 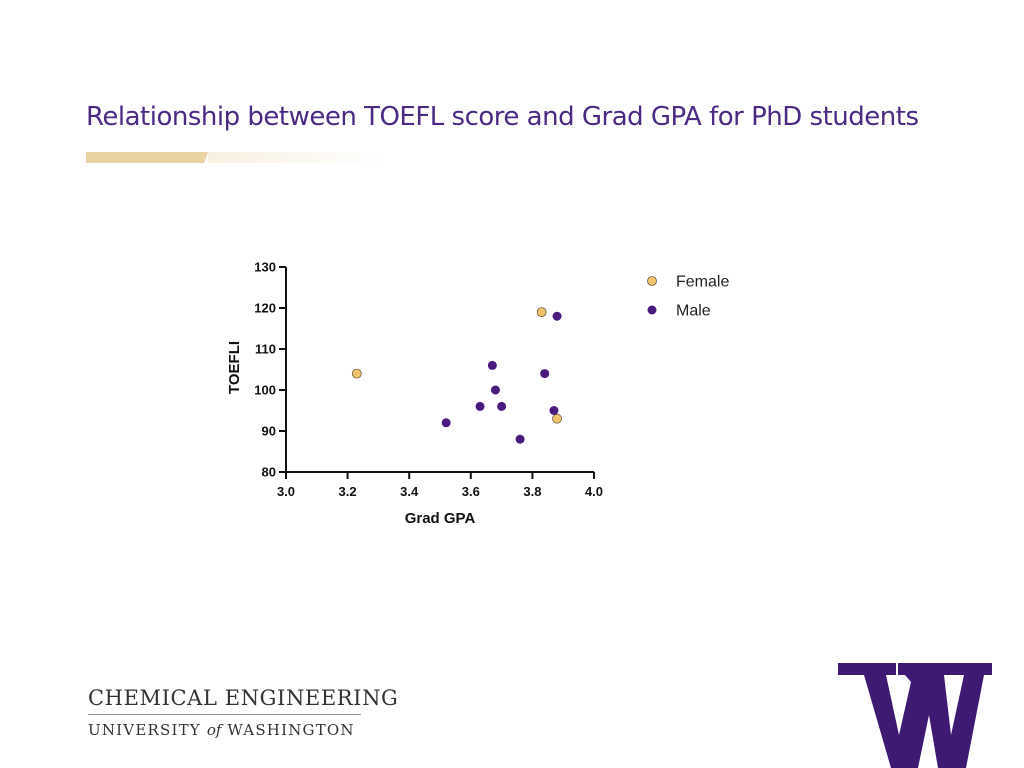 What do you see at coordinates (471, 491) in the screenshot?
I see `x-tick-label: 3.6` at bounding box center [471, 491].